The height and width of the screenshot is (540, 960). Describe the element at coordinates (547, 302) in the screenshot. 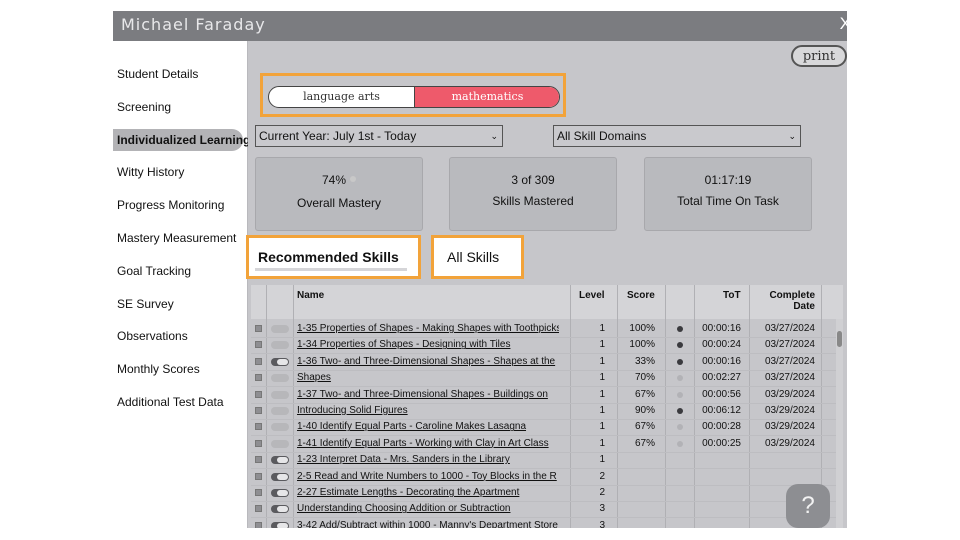

I see `table-header: Name Level Score ToT Complete Date` at that location.